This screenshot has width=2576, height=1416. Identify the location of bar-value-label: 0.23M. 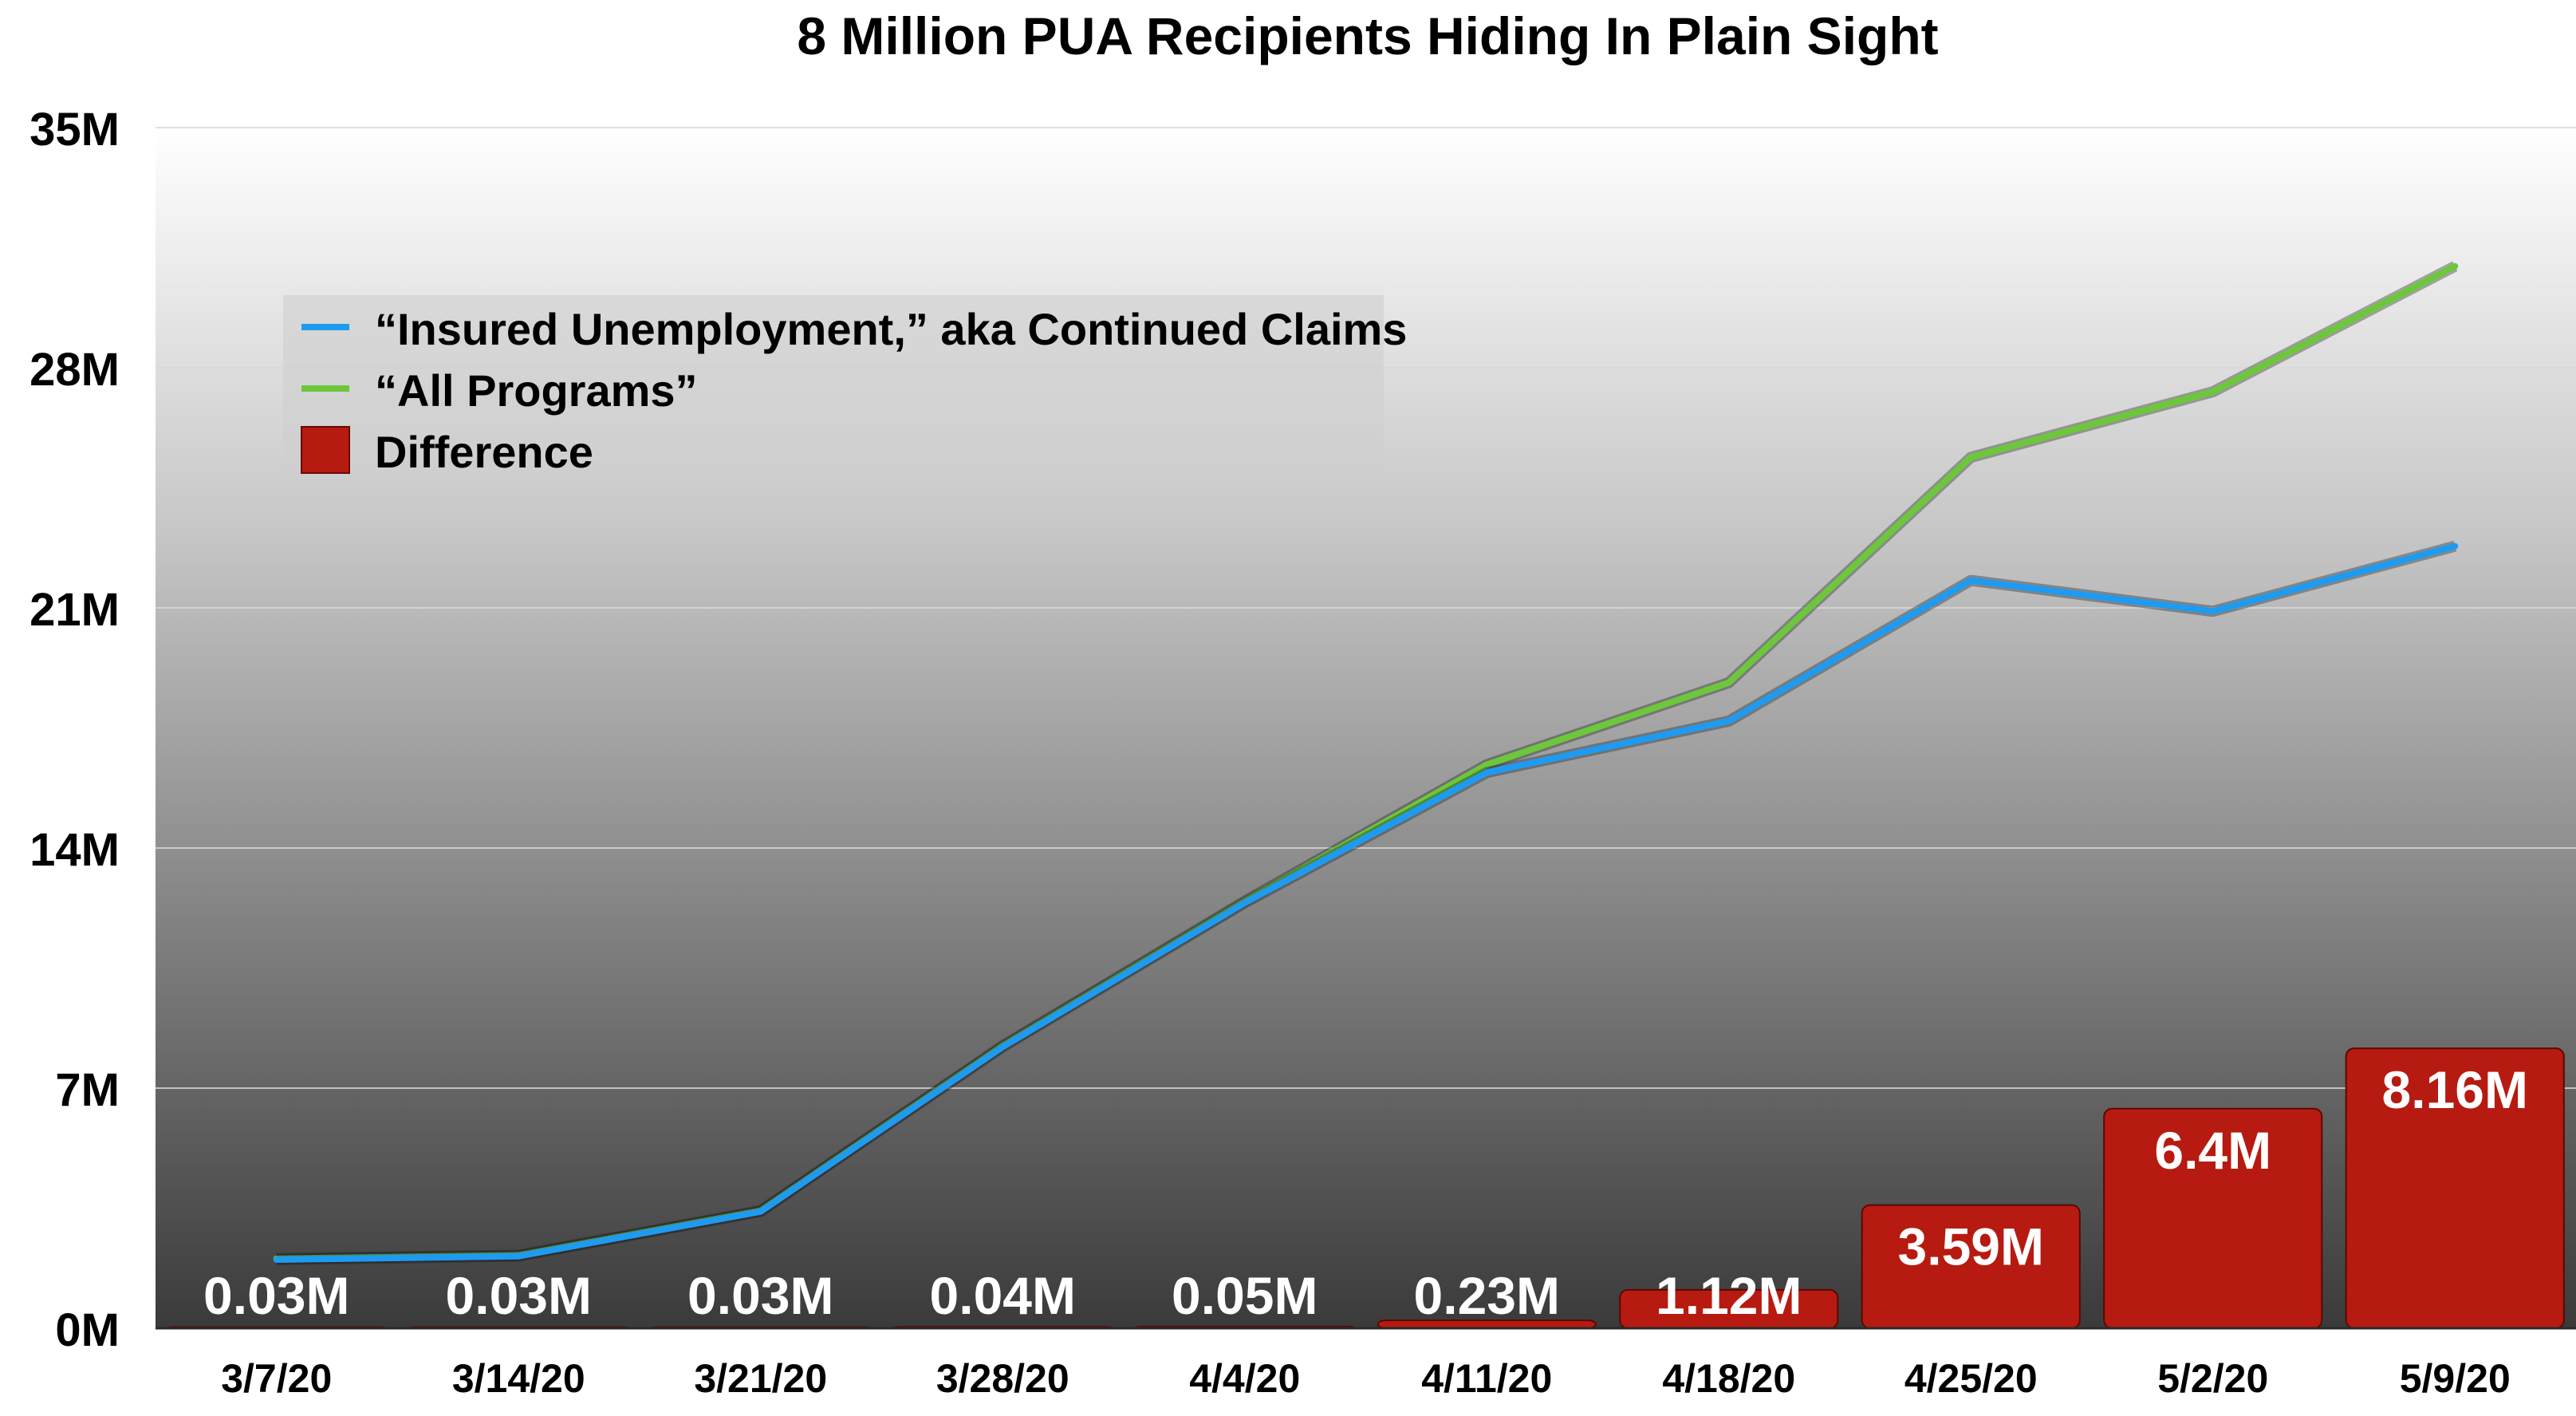
(1487, 1295).